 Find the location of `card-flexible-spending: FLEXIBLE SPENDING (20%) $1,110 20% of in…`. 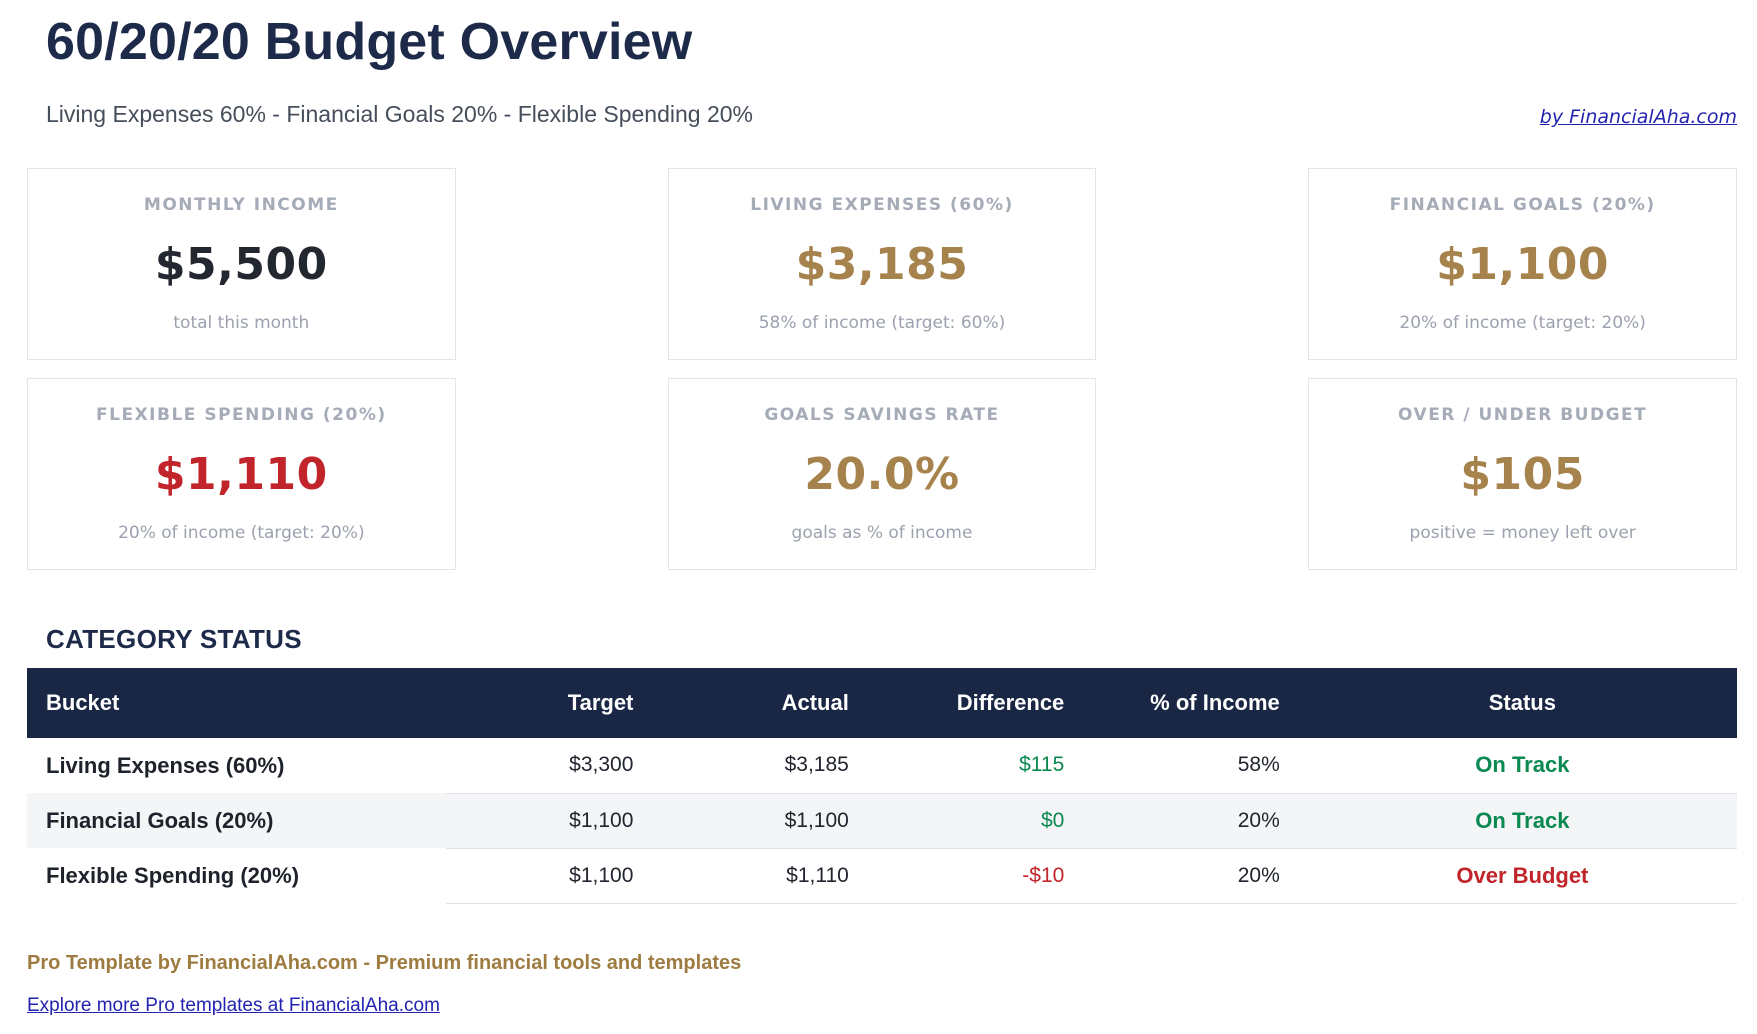

card-flexible-spending: FLEXIBLE SPENDING (20%) $1,110 20% of in… is located at coordinates (241, 474).